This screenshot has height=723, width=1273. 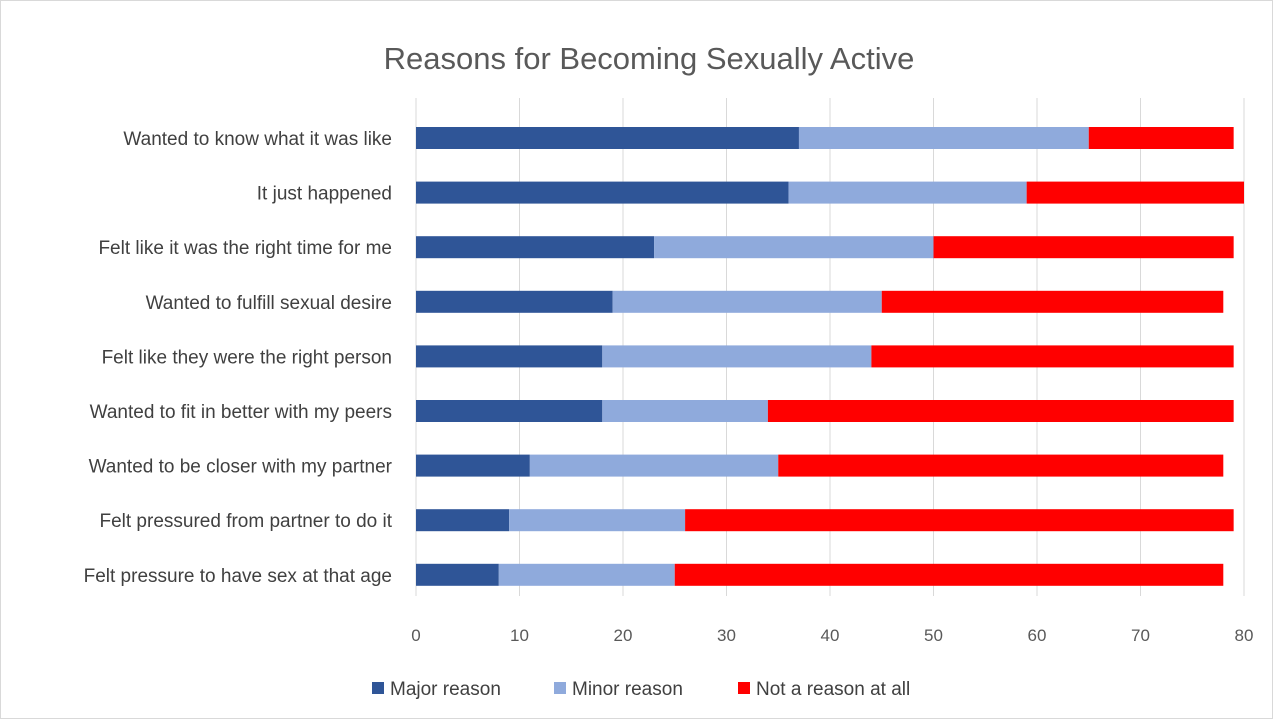 I want to click on category-label: Wanted to be closer with my partner, so click(x=241, y=467).